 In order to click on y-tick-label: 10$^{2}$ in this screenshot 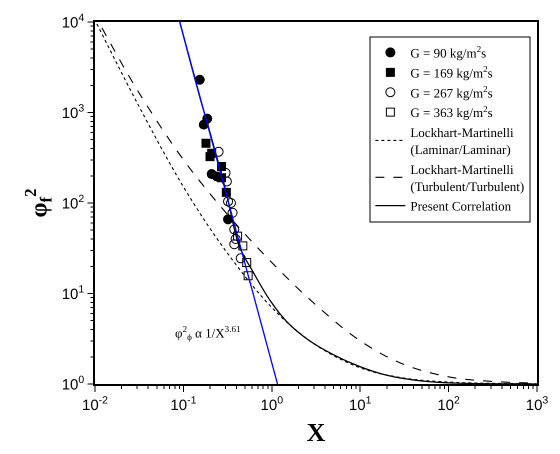, I will do `click(73, 202)`.